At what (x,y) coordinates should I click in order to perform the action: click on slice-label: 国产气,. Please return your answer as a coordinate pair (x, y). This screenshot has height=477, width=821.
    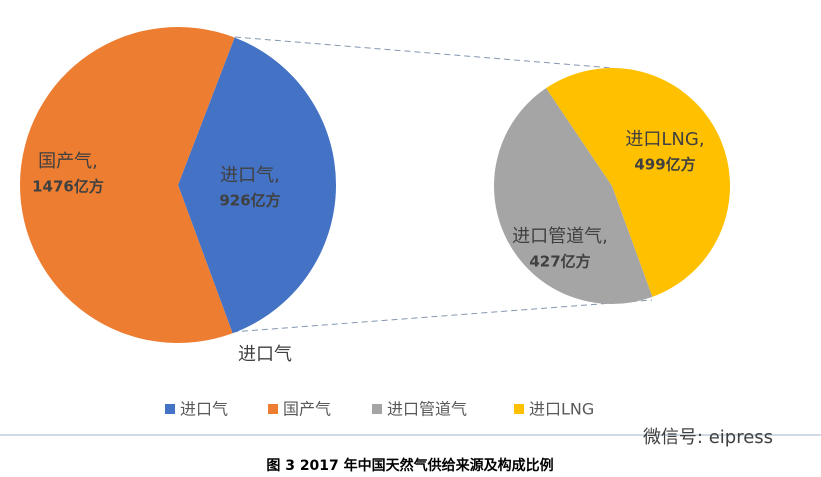
    Looking at the image, I should click on (68, 161).